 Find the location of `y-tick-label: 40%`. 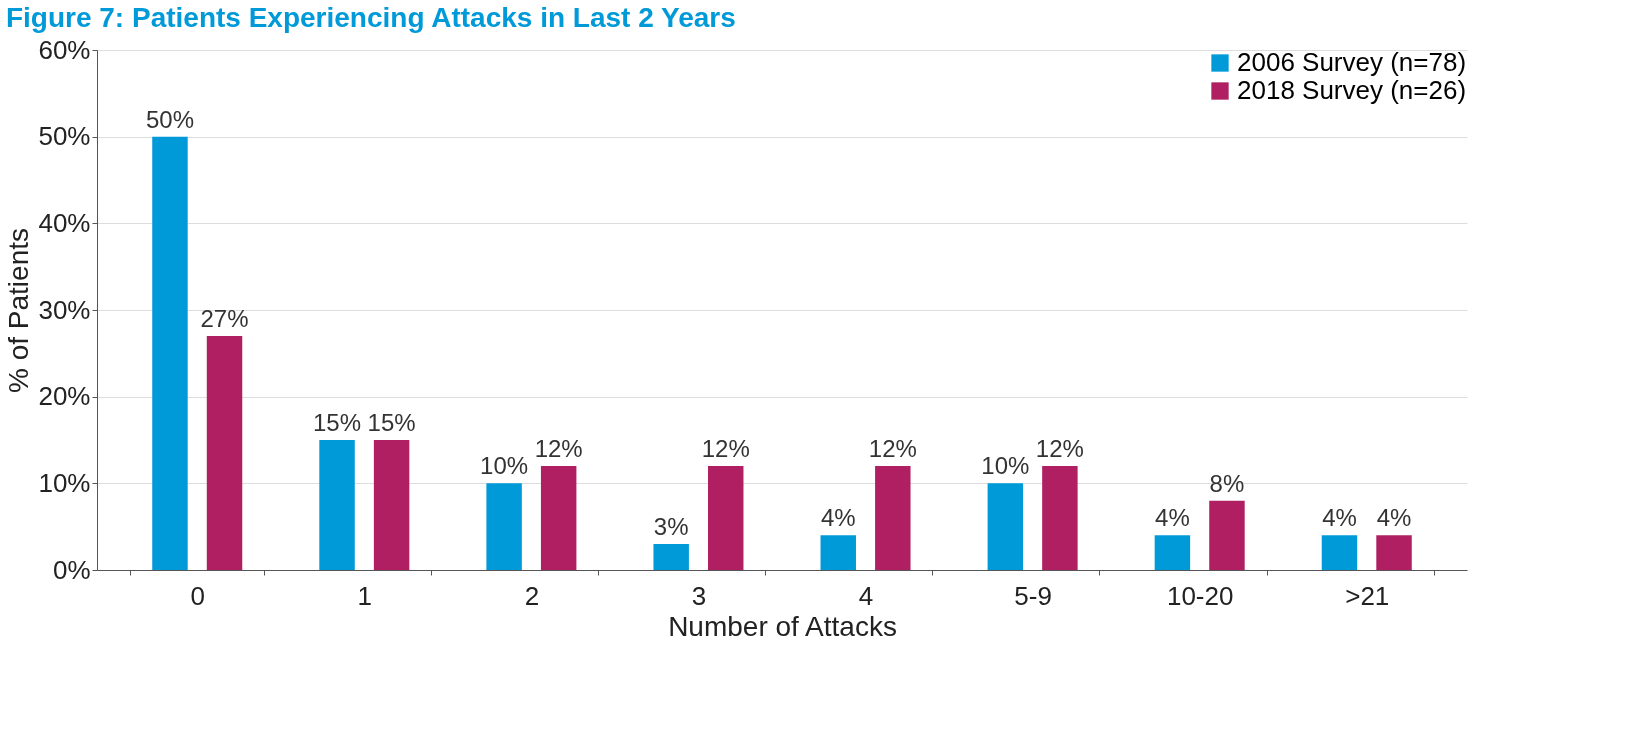

y-tick-label: 40% is located at coordinates (64, 222).